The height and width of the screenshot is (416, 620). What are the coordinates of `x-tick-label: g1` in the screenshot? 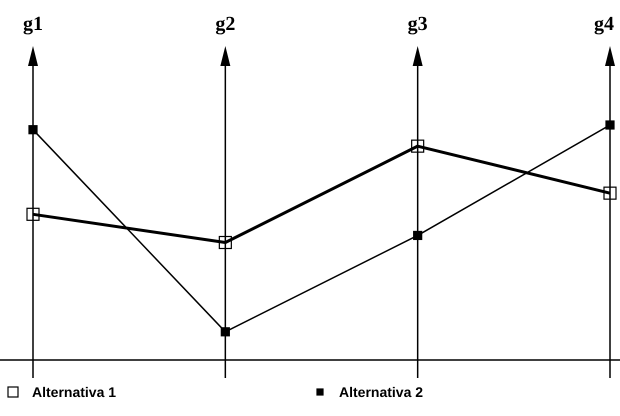 It's located at (33, 24).